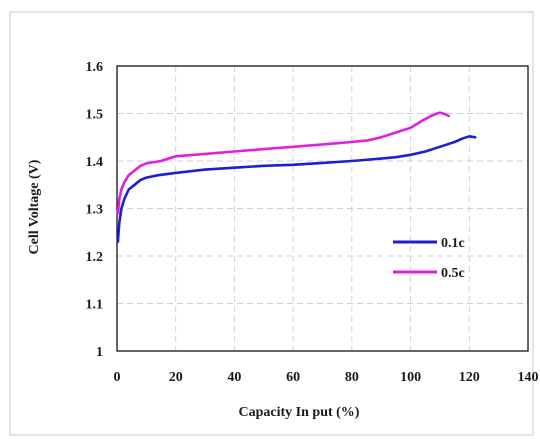 Image resolution: width=540 pixels, height=439 pixels. Describe the element at coordinates (469, 377) in the screenshot. I see `x-tick-label: 120` at that location.